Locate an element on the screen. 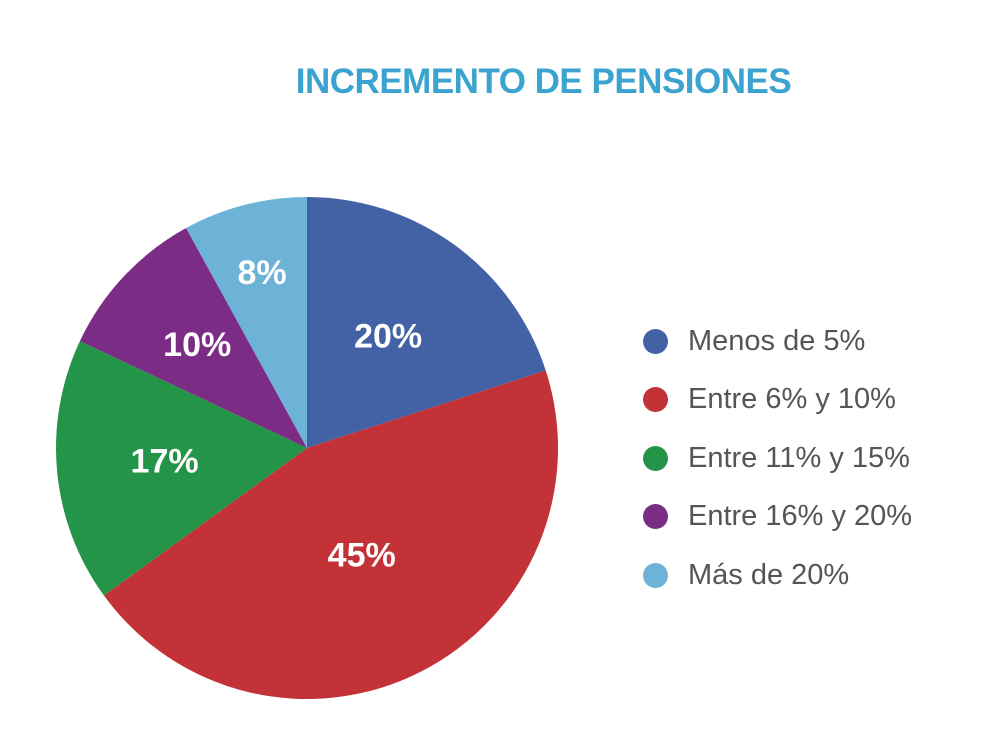  chart-title: INCREMENTO DE PENSIONES is located at coordinates (543, 81).